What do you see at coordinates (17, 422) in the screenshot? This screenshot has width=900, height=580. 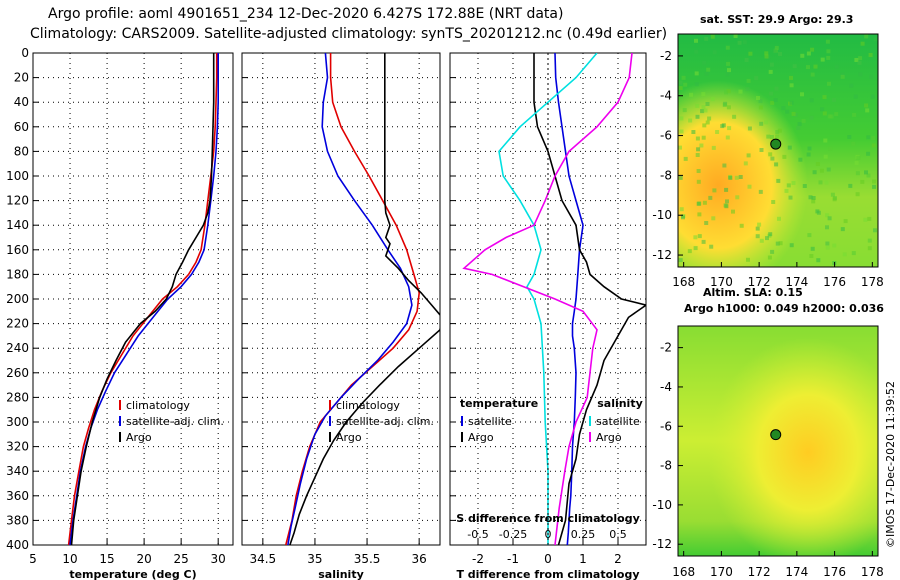 I see `y-tick-label: 300` at bounding box center [17, 422].